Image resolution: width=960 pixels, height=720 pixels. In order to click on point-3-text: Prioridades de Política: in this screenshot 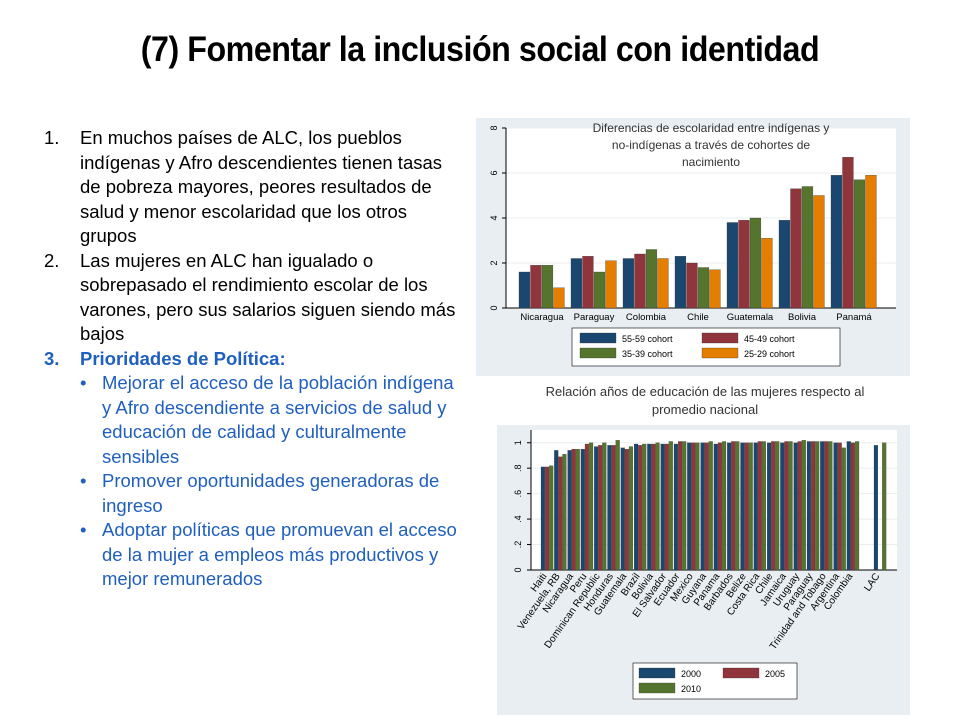, I will do `click(183, 358)`.